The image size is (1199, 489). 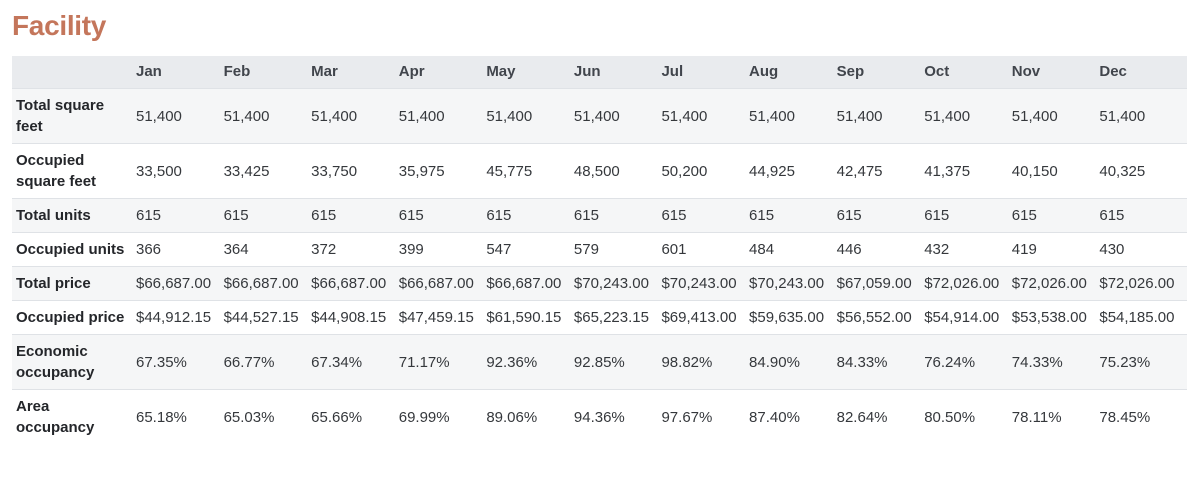 What do you see at coordinates (962, 317) in the screenshot?
I see `table-cell: $54,914.00` at bounding box center [962, 317].